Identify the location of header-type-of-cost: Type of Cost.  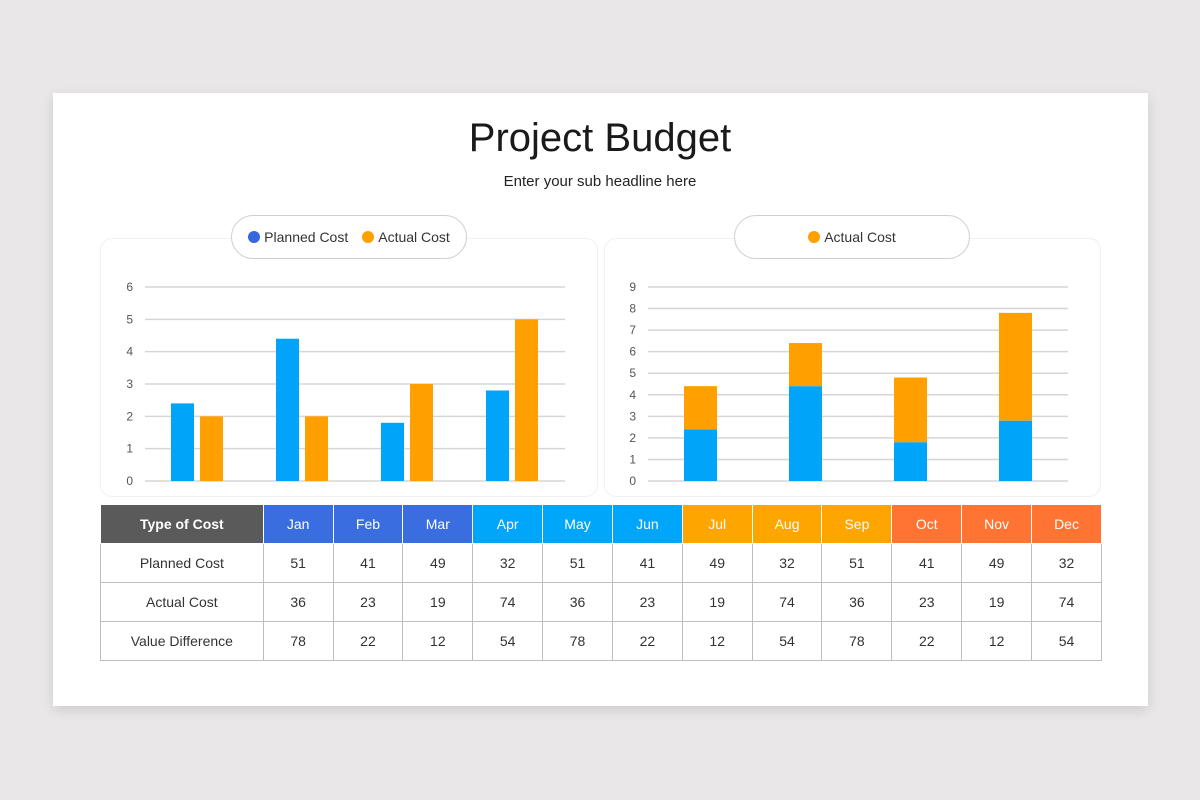
(182, 524).